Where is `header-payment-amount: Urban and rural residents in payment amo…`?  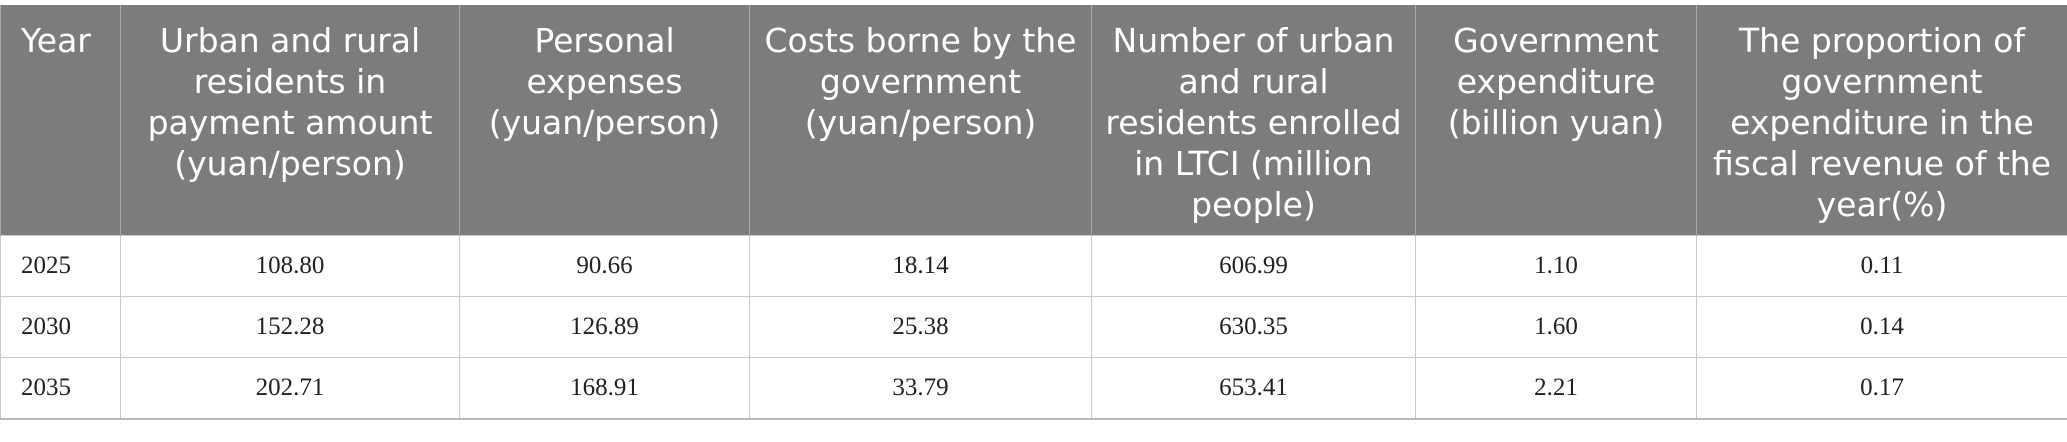
header-payment-amount: Urban and rural residents in payment amo… is located at coordinates (290, 120).